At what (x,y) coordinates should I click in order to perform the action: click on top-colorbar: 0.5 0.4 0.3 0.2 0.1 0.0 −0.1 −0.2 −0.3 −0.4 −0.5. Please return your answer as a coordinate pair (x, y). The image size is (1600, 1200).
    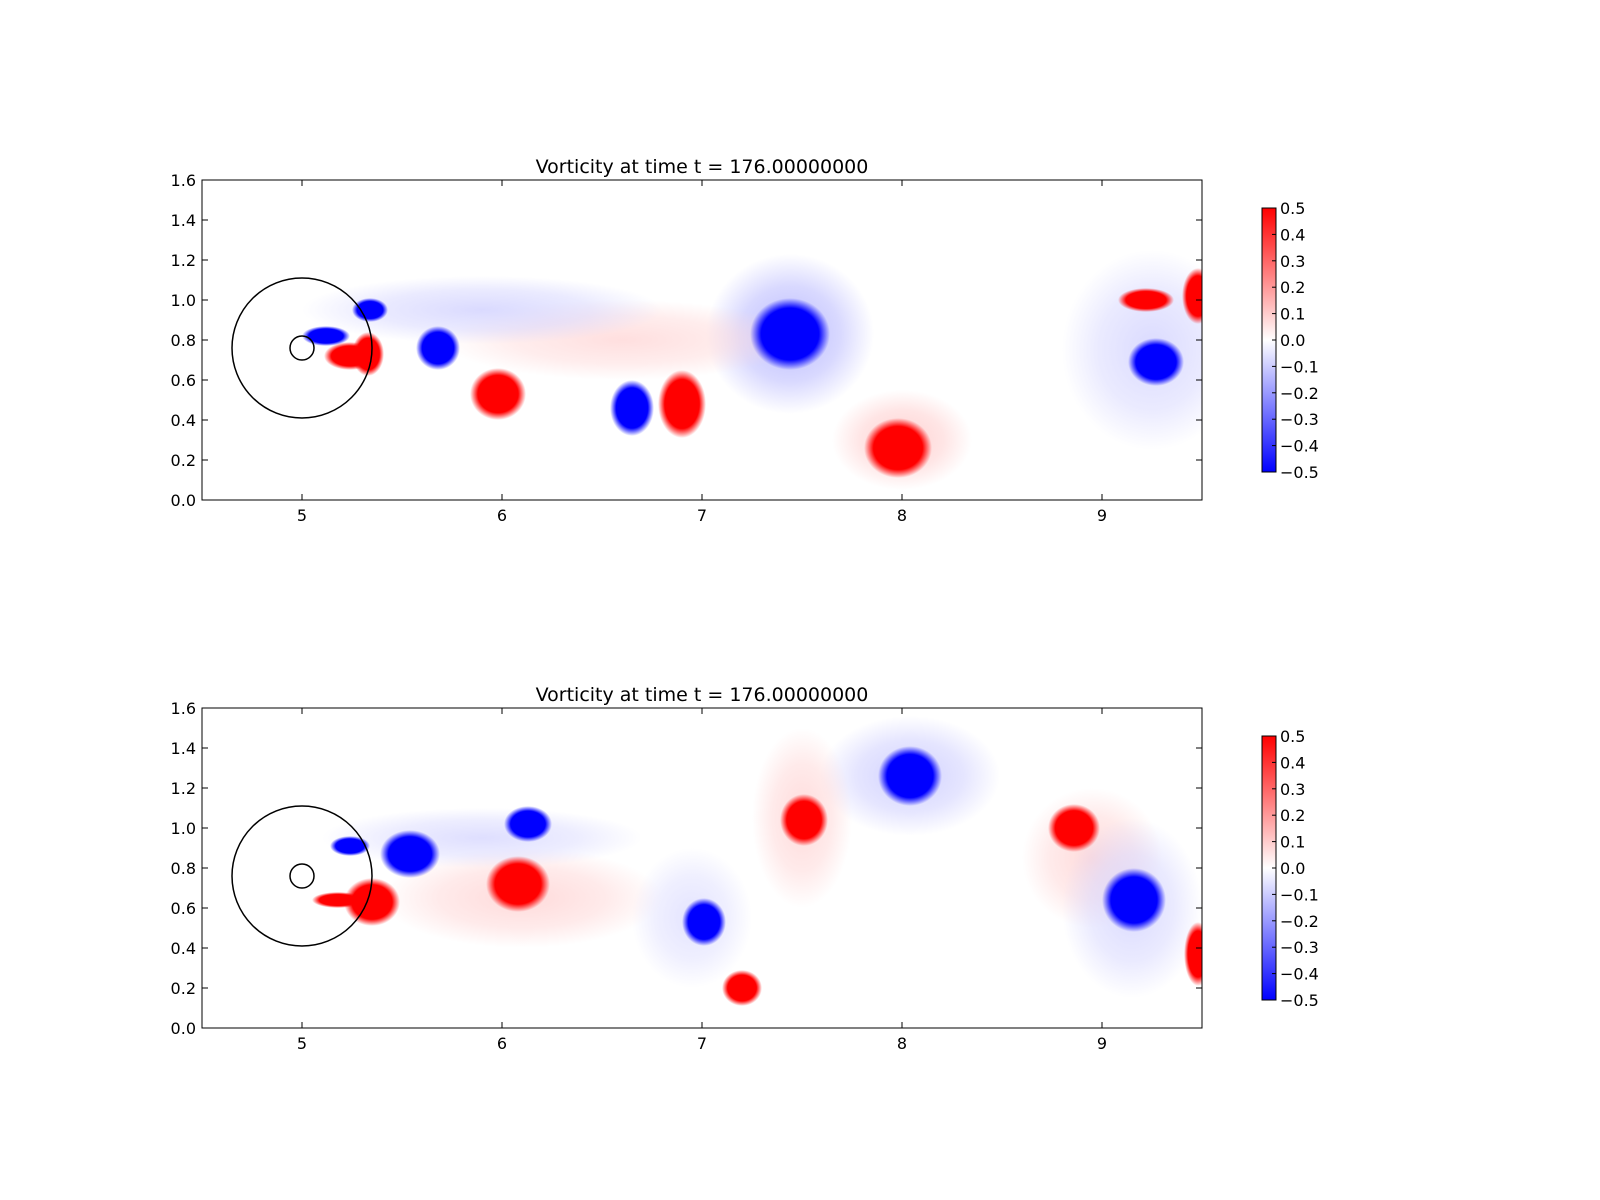
    Looking at the image, I should click on (1290, 340).